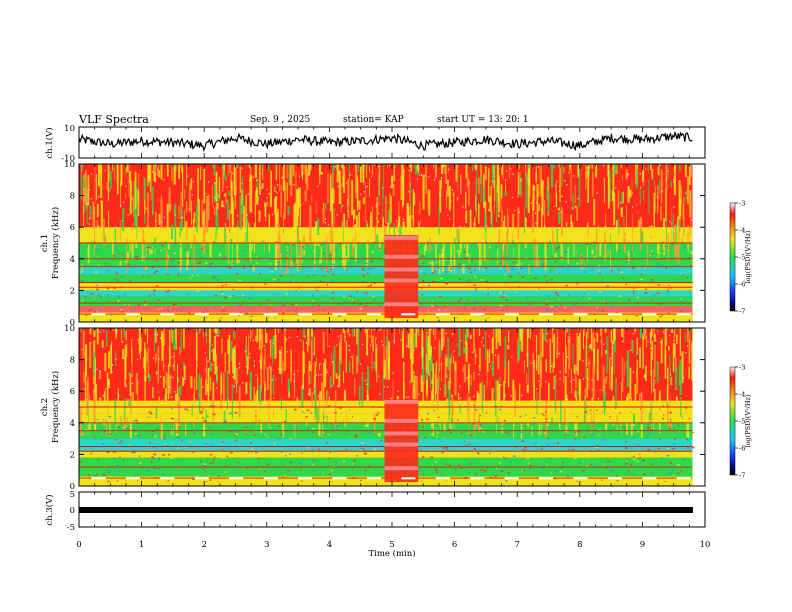  Describe the element at coordinates (732, 421) in the screenshot. I see `ch2-colorbar` at that location.